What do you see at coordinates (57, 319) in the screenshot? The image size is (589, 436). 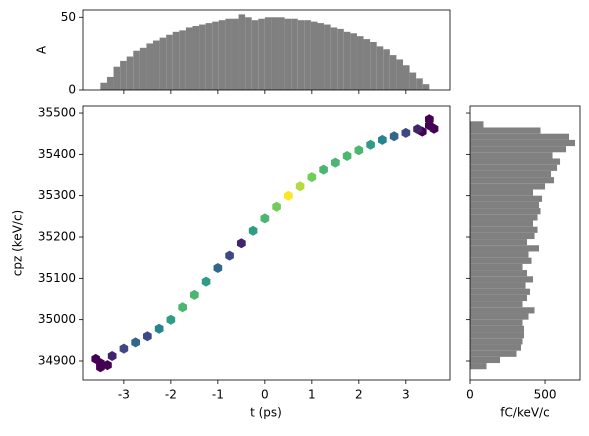 I see `y-tick-label: 35000` at bounding box center [57, 319].